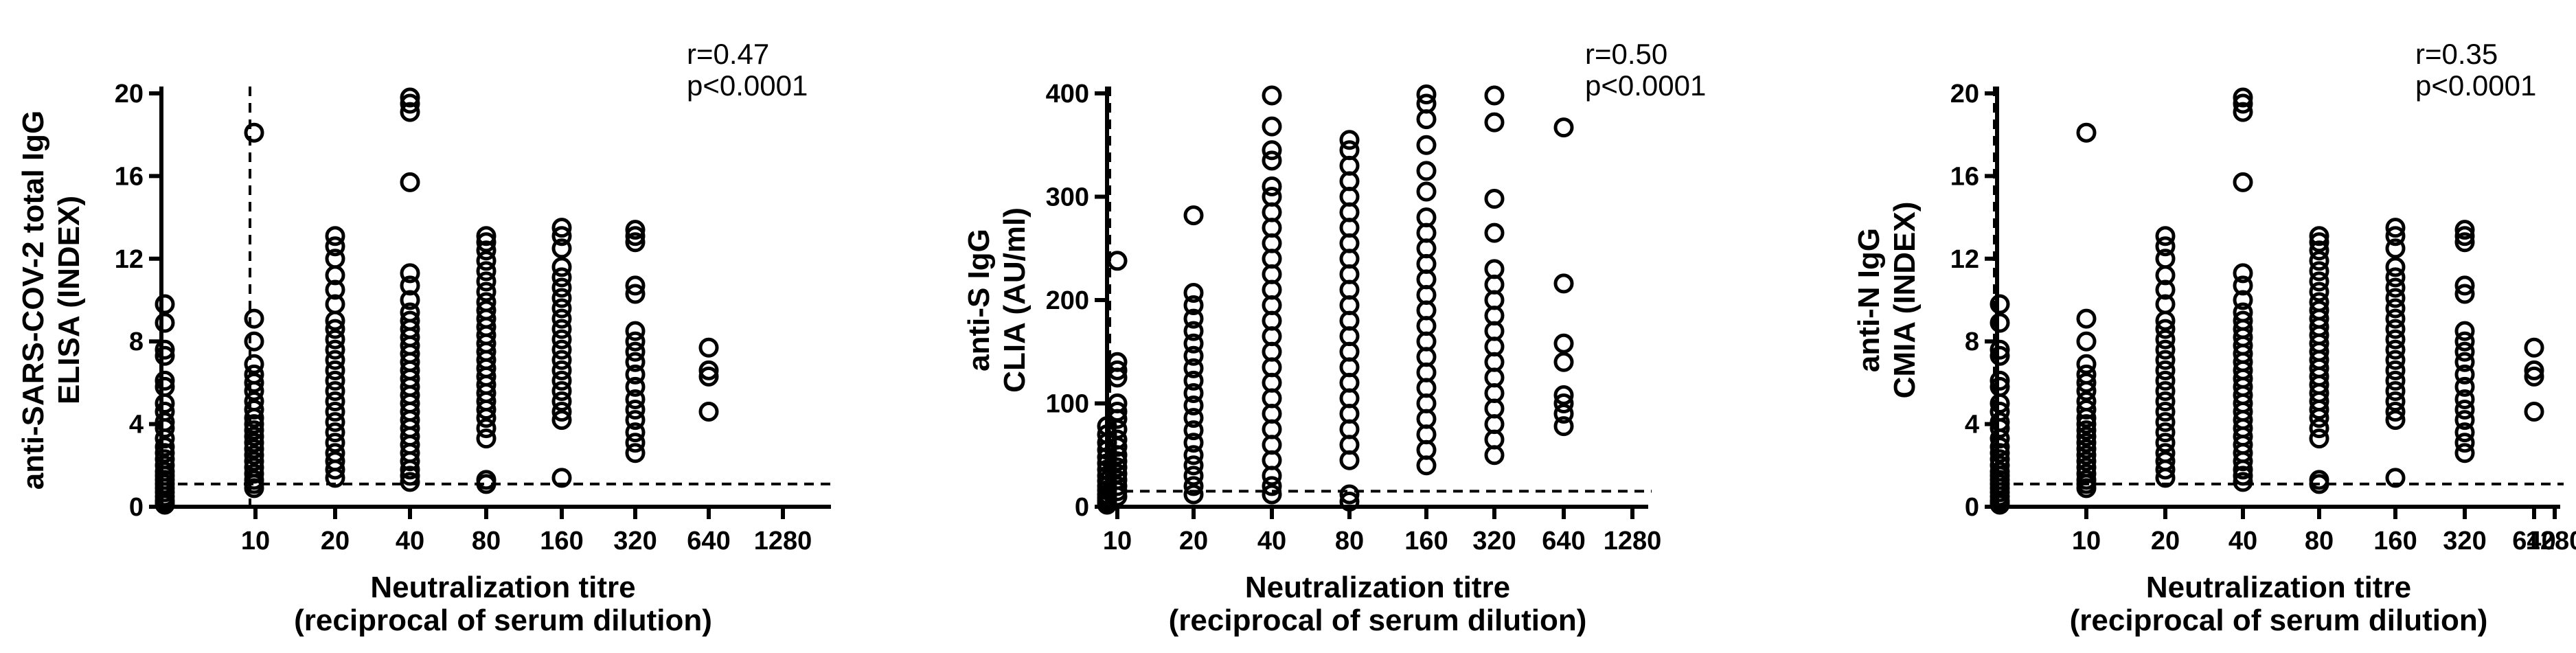 This screenshot has height=653, width=2576. Describe the element at coordinates (747, 85) in the screenshot. I see `stat-annotation: p<0.0001` at that location.